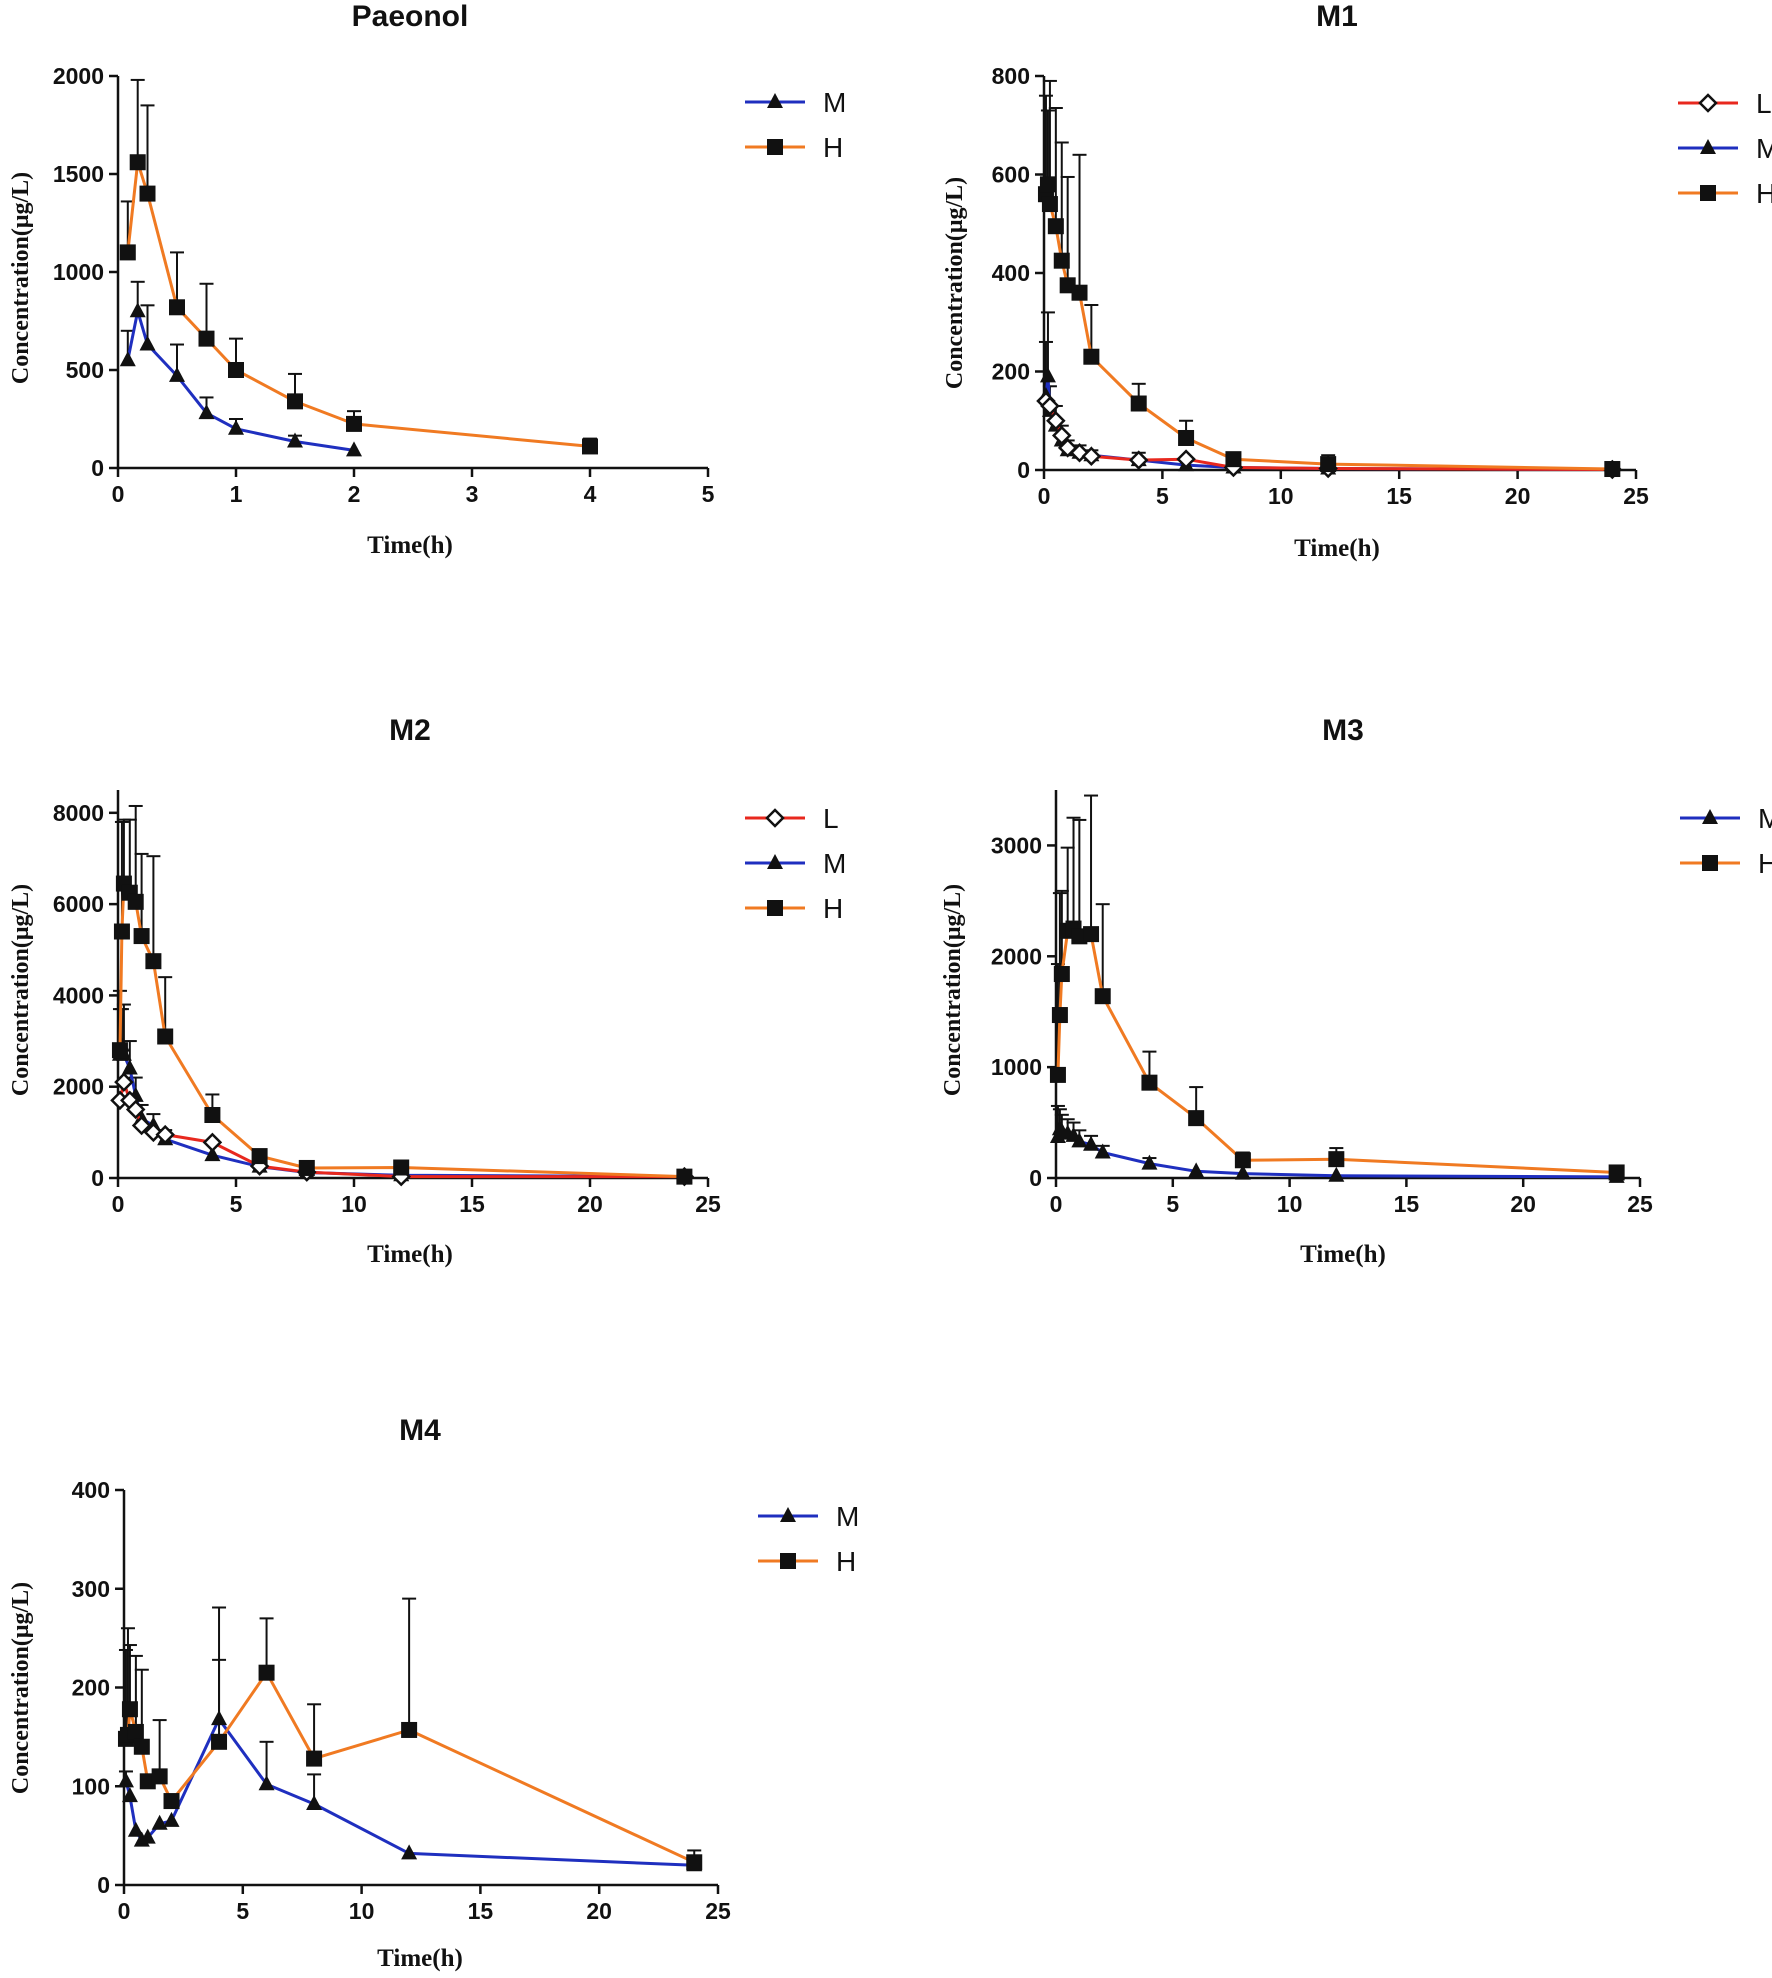  What do you see at coordinates (590, 494) in the screenshot?
I see `x-tick-label: 4` at bounding box center [590, 494].